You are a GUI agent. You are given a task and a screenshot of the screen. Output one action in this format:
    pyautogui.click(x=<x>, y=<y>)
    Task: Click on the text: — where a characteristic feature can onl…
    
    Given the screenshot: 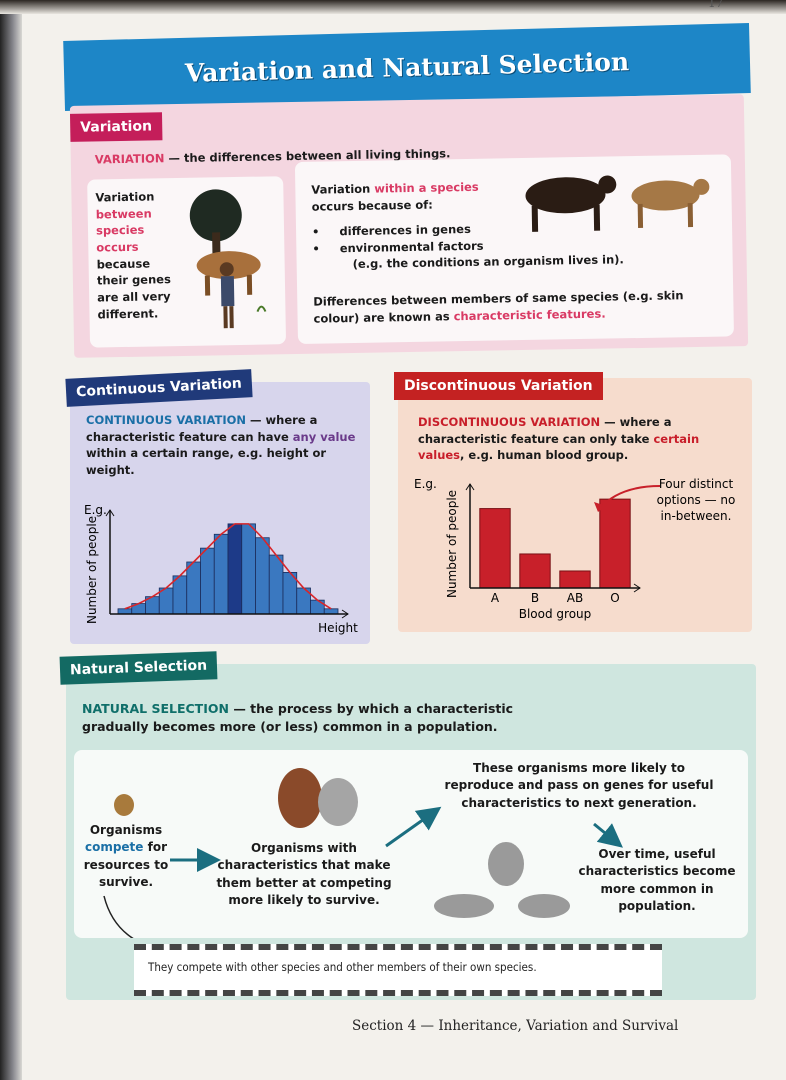 What is the action you would take?
    pyautogui.click(x=545, y=430)
    